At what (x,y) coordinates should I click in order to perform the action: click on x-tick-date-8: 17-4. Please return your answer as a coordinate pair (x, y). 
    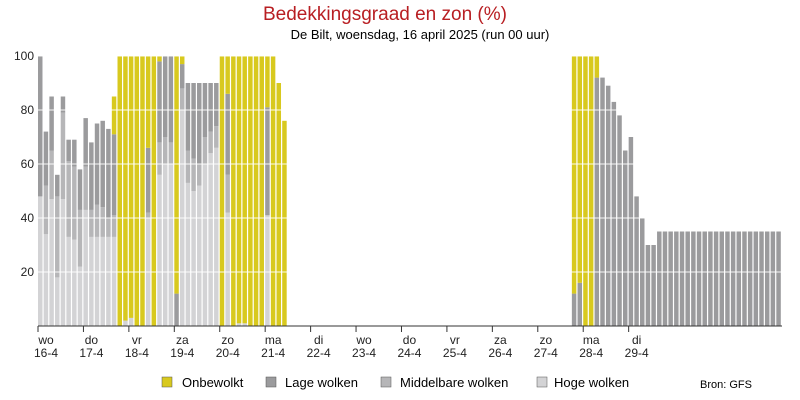
    Looking at the image, I should click on (91, 353).